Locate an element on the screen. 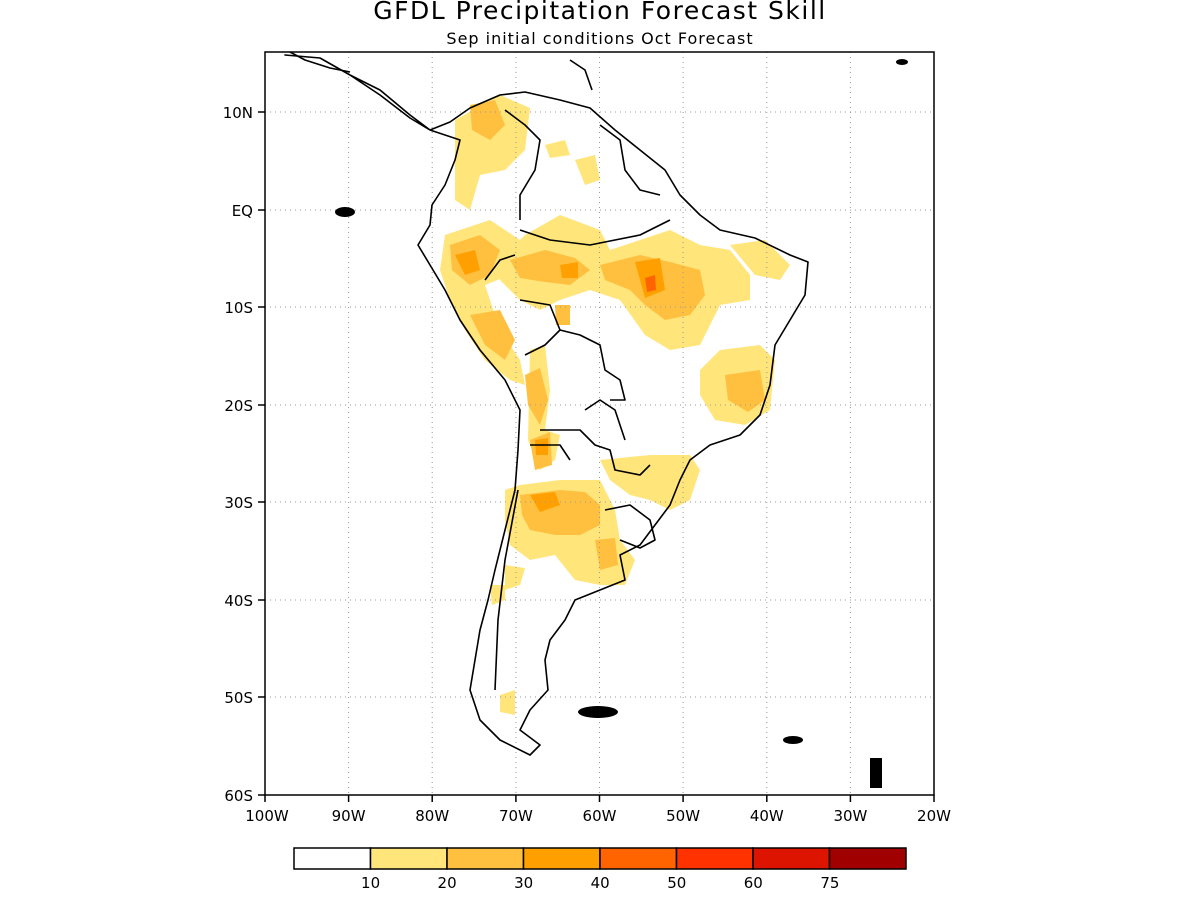  lat-label: 40S is located at coordinates (238, 601).